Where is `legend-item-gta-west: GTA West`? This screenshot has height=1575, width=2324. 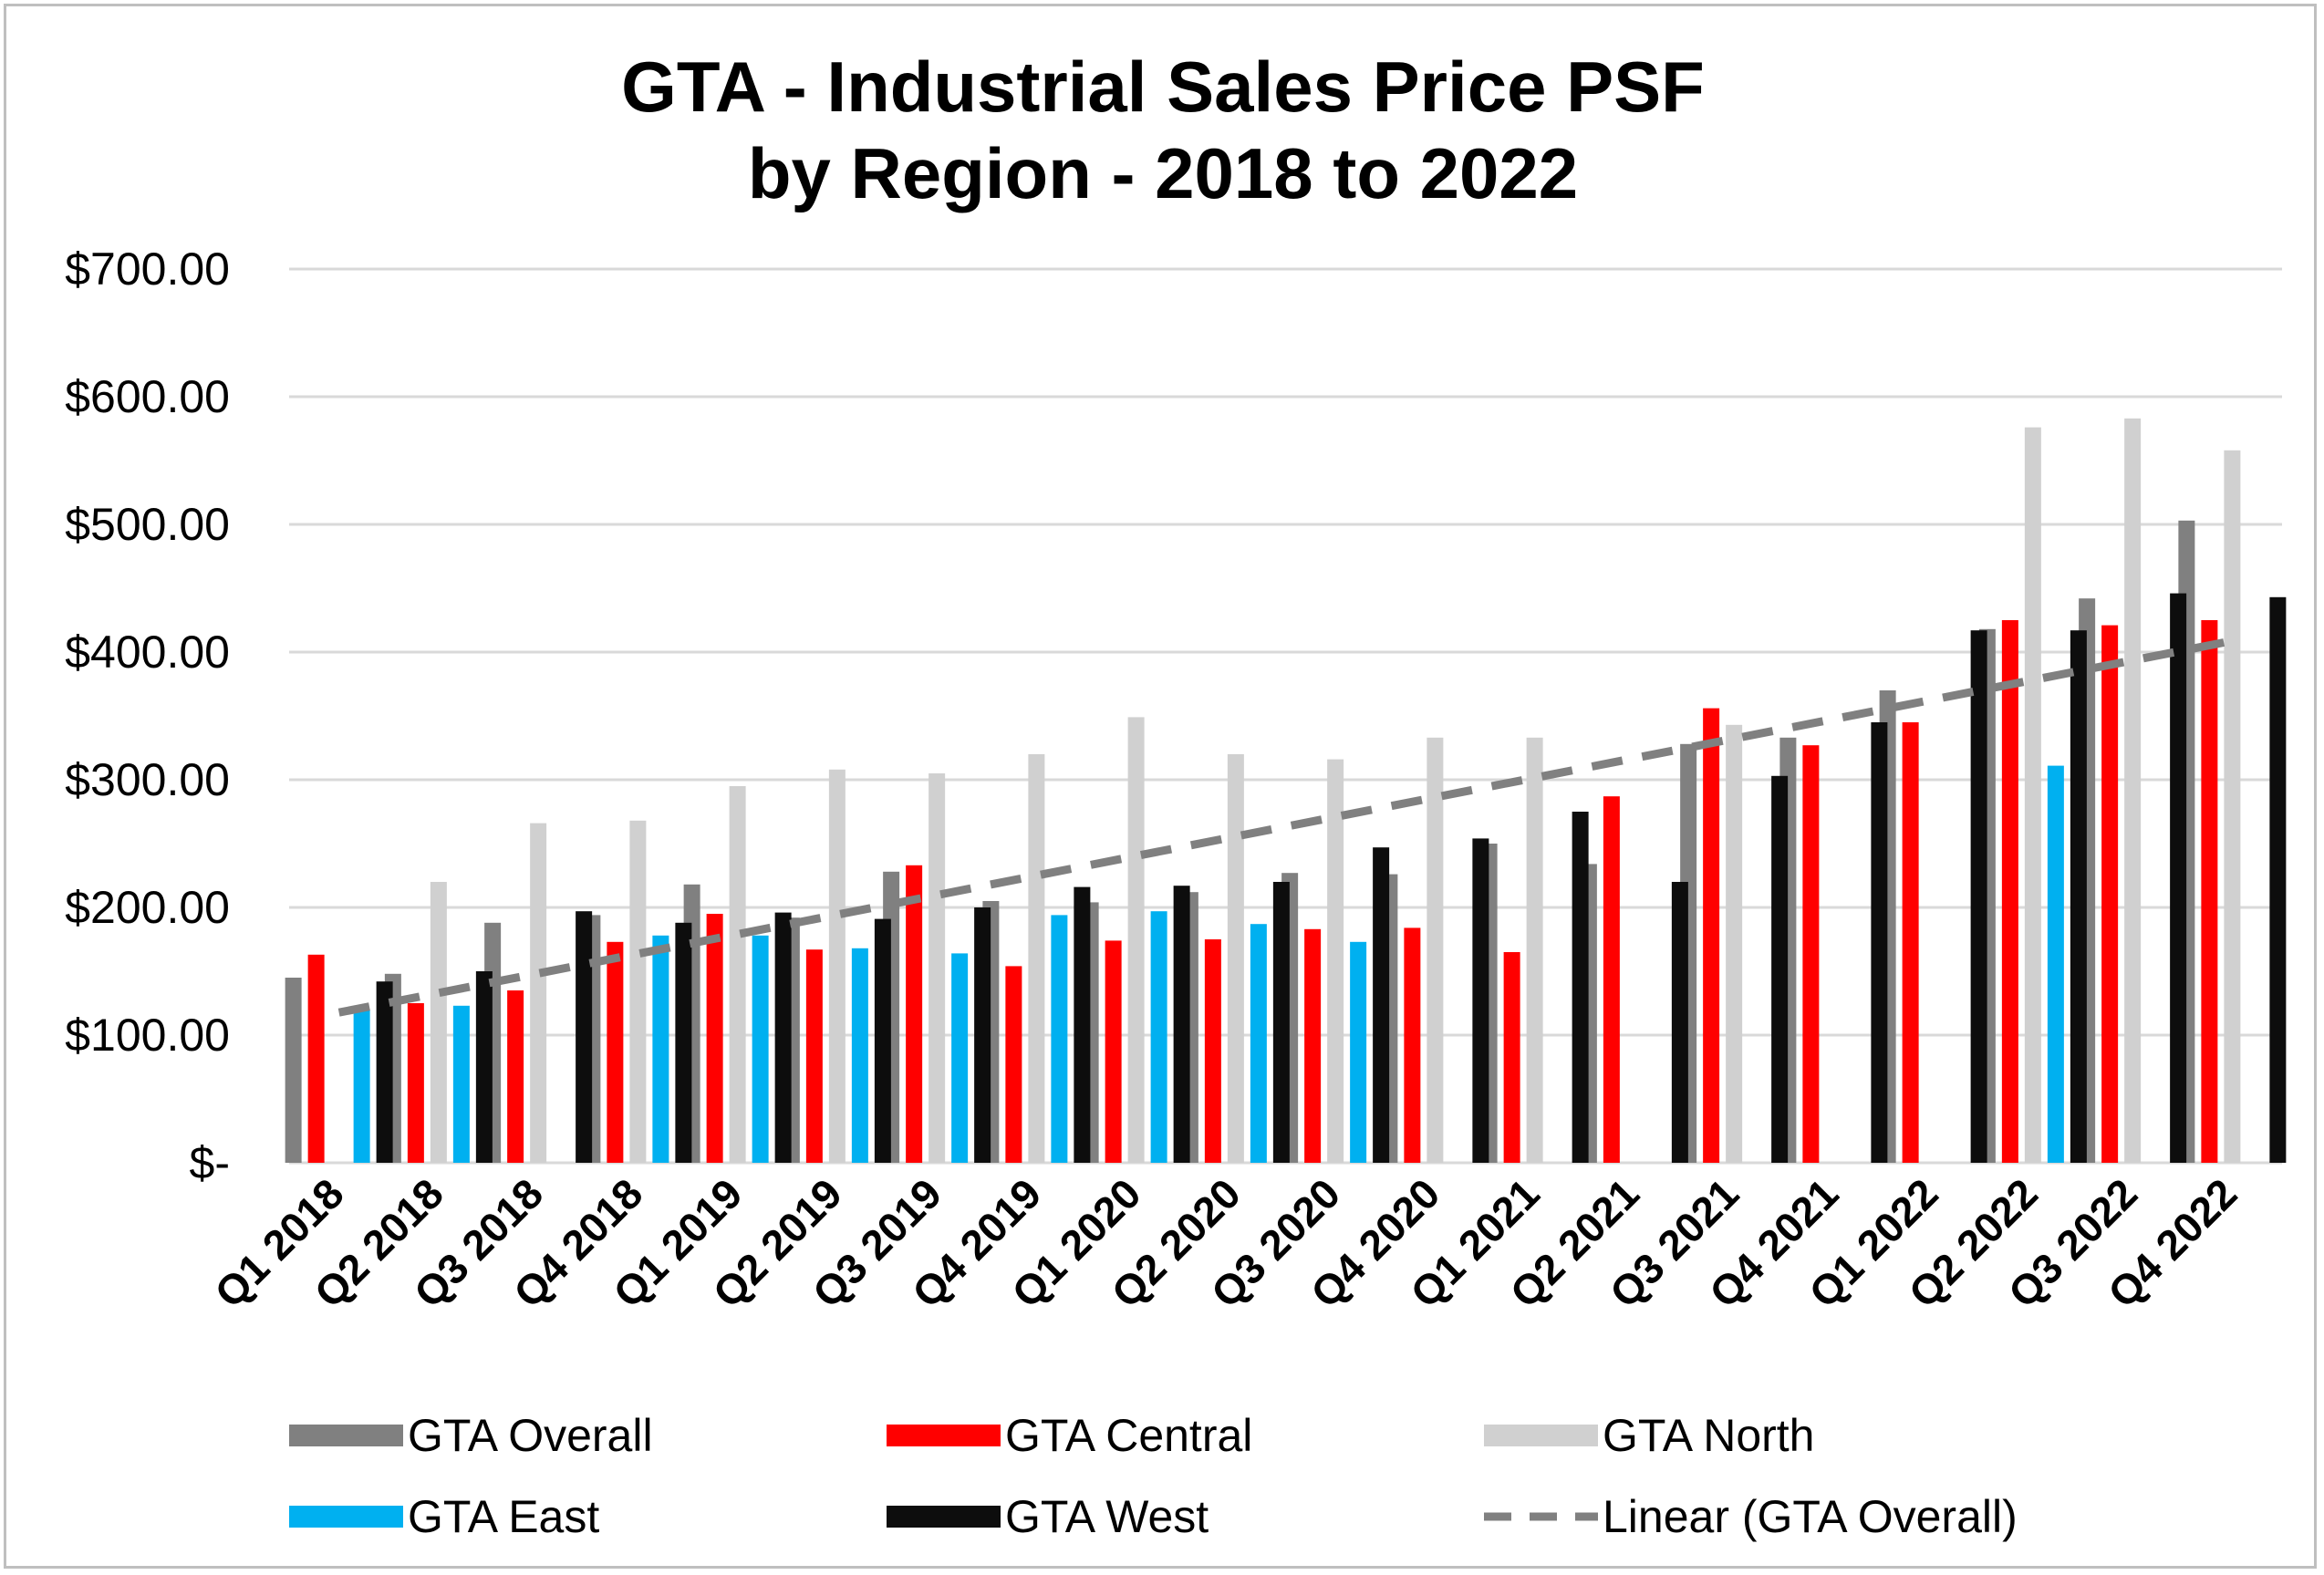
legend-item-gta-west: GTA West is located at coordinates (1048, 1516).